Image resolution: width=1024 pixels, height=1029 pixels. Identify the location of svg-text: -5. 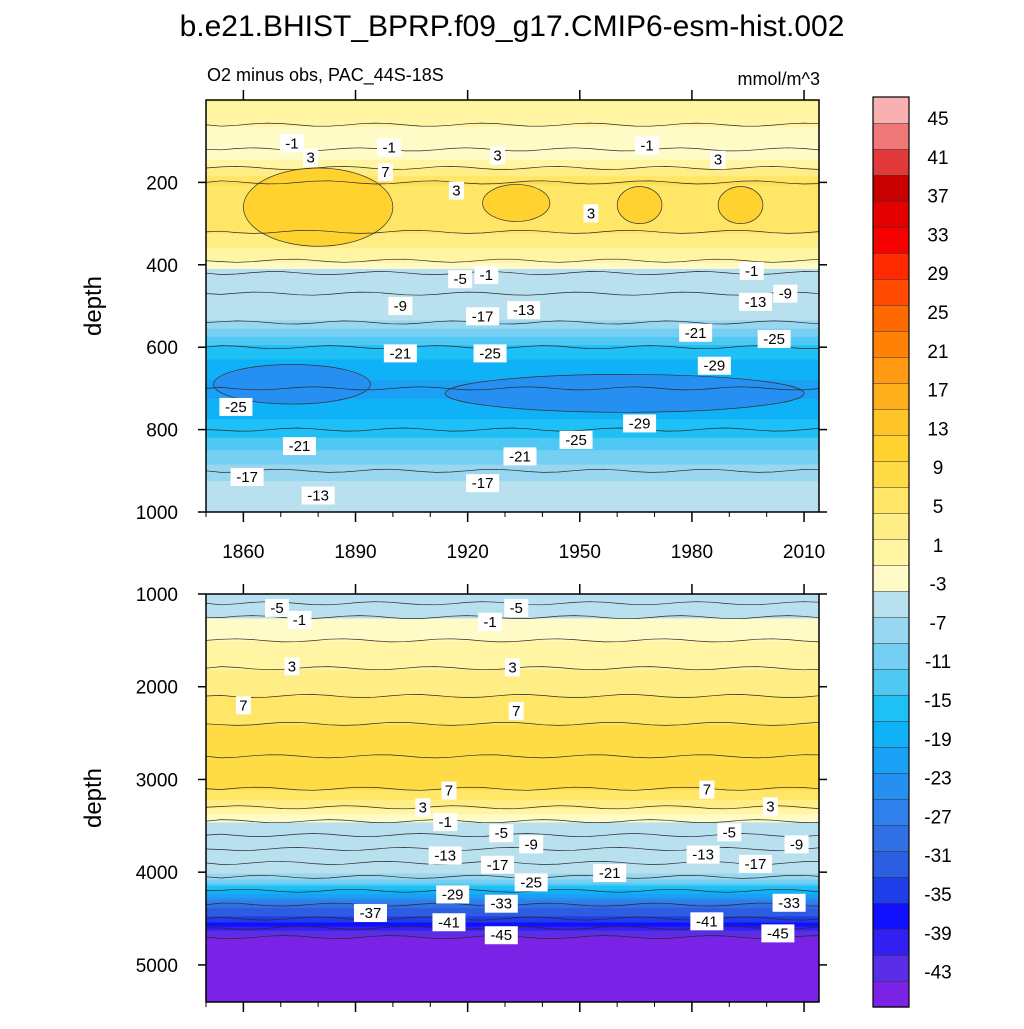
(459, 279).